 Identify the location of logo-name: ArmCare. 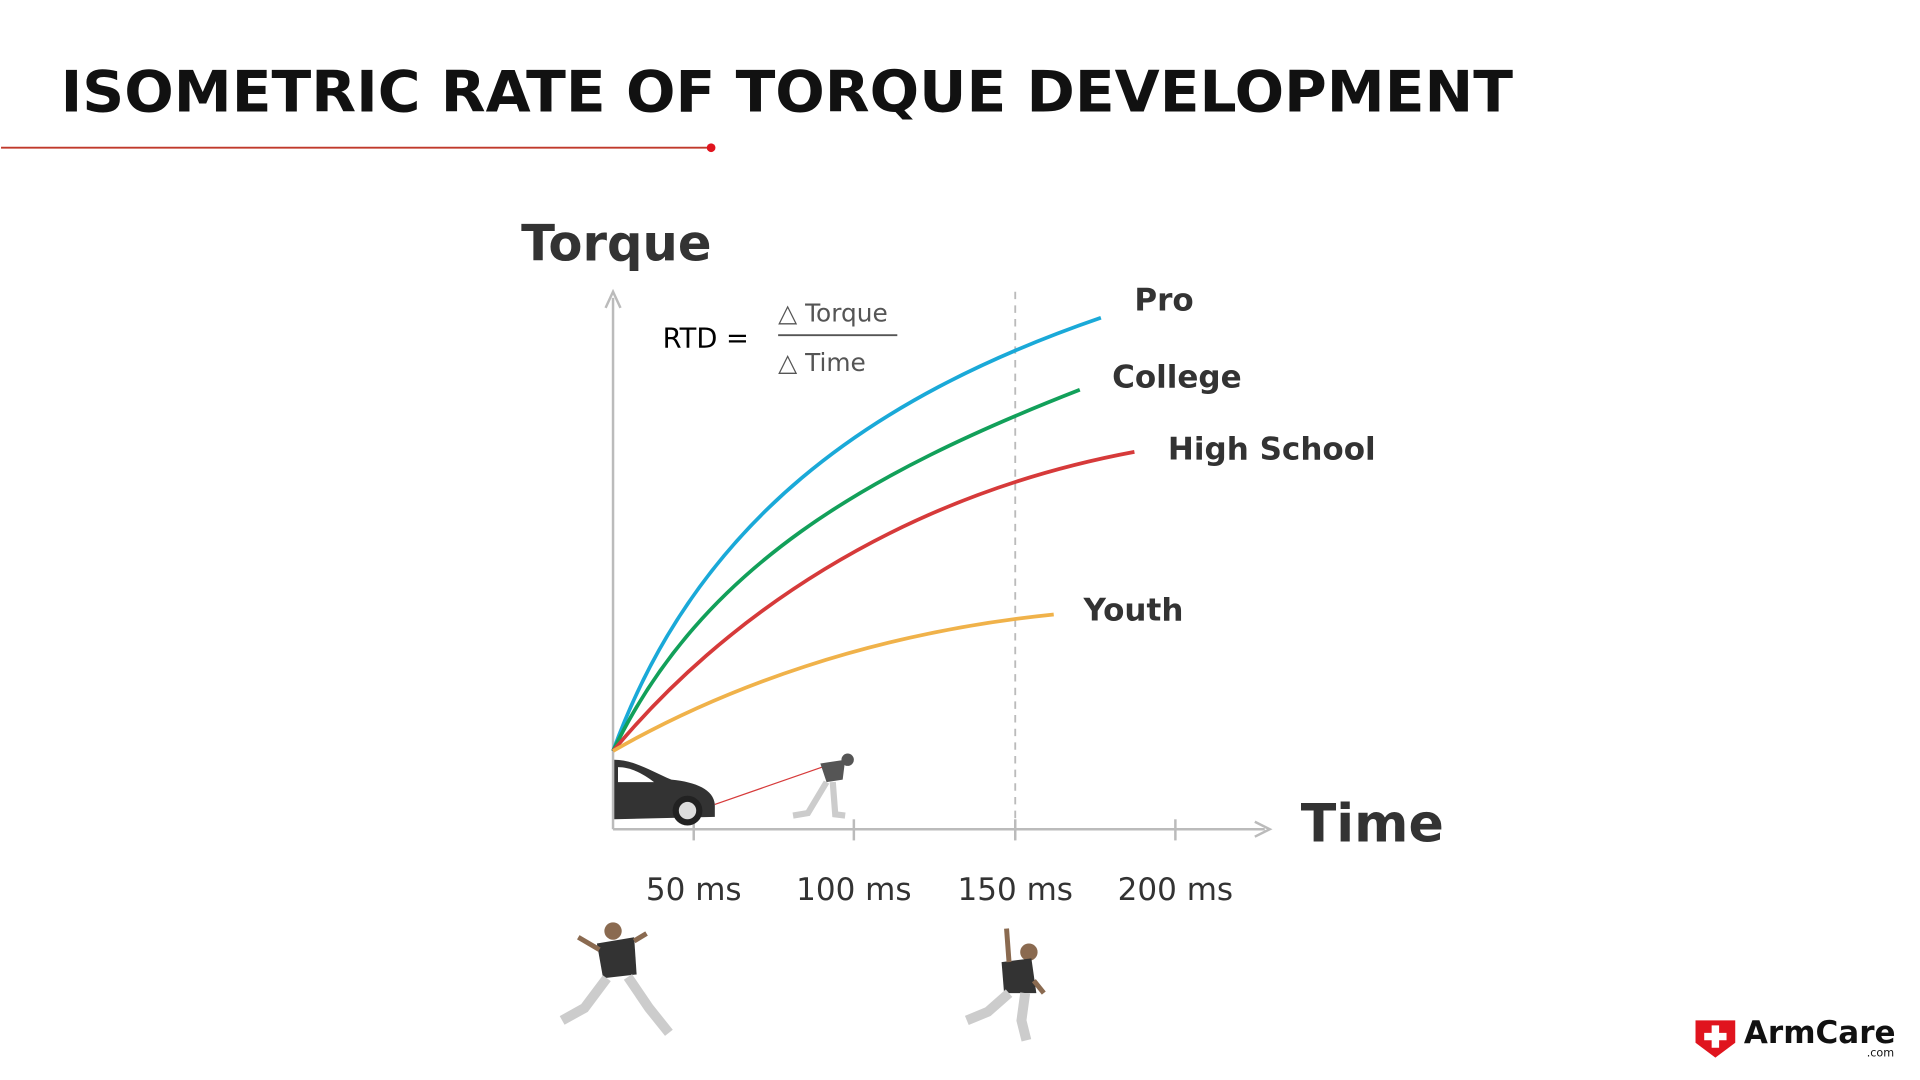
(1820, 1033).